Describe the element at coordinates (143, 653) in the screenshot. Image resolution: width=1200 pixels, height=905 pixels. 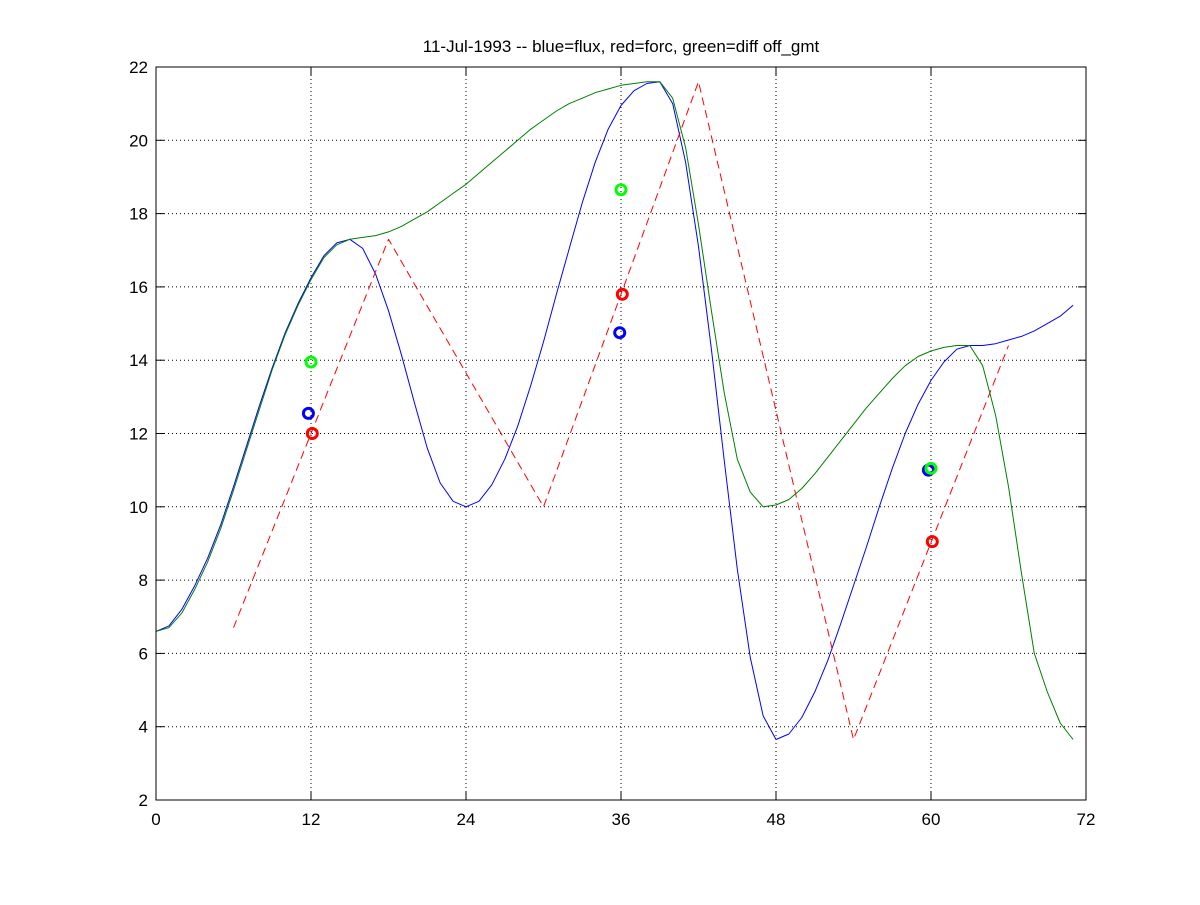
I see `y-tick-label: 6` at that location.